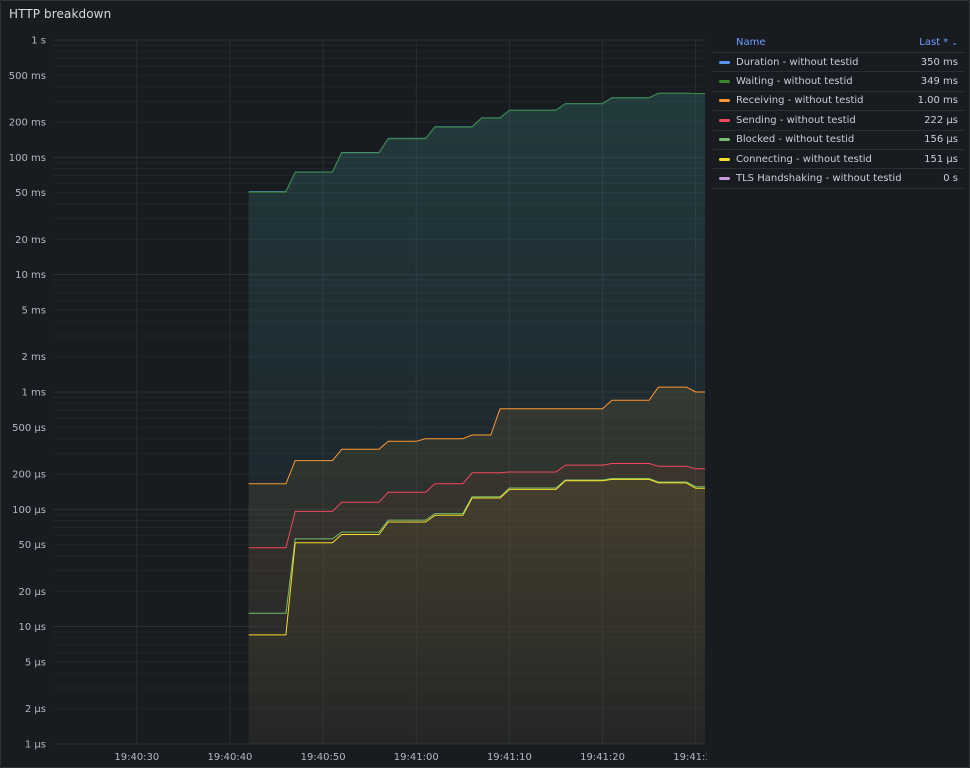 The image size is (970, 768). I want to click on panel-title: HTTP breakdown, so click(60, 14).